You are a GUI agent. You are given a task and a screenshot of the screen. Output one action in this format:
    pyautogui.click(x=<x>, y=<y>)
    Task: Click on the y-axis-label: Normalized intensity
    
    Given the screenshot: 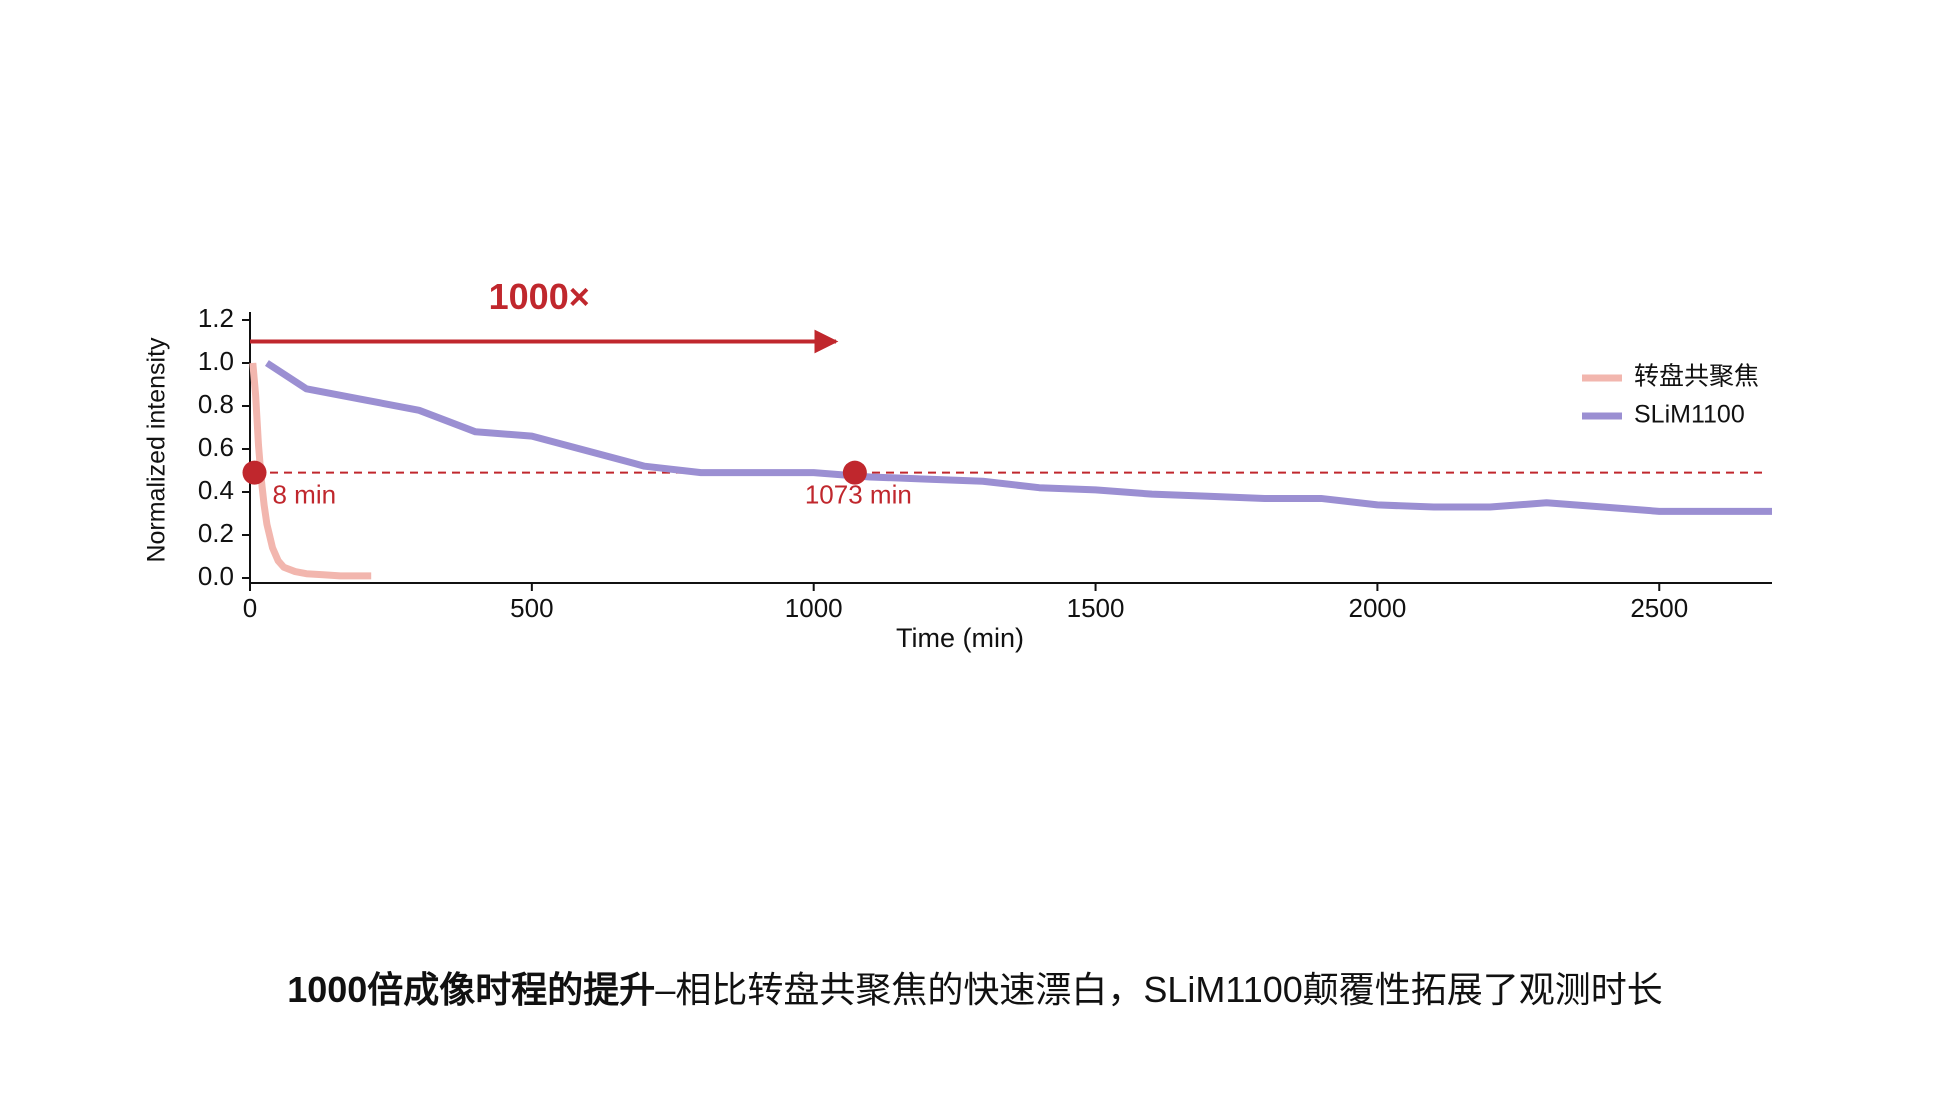 What is the action you would take?
    pyautogui.click(x=157, y=450)
    